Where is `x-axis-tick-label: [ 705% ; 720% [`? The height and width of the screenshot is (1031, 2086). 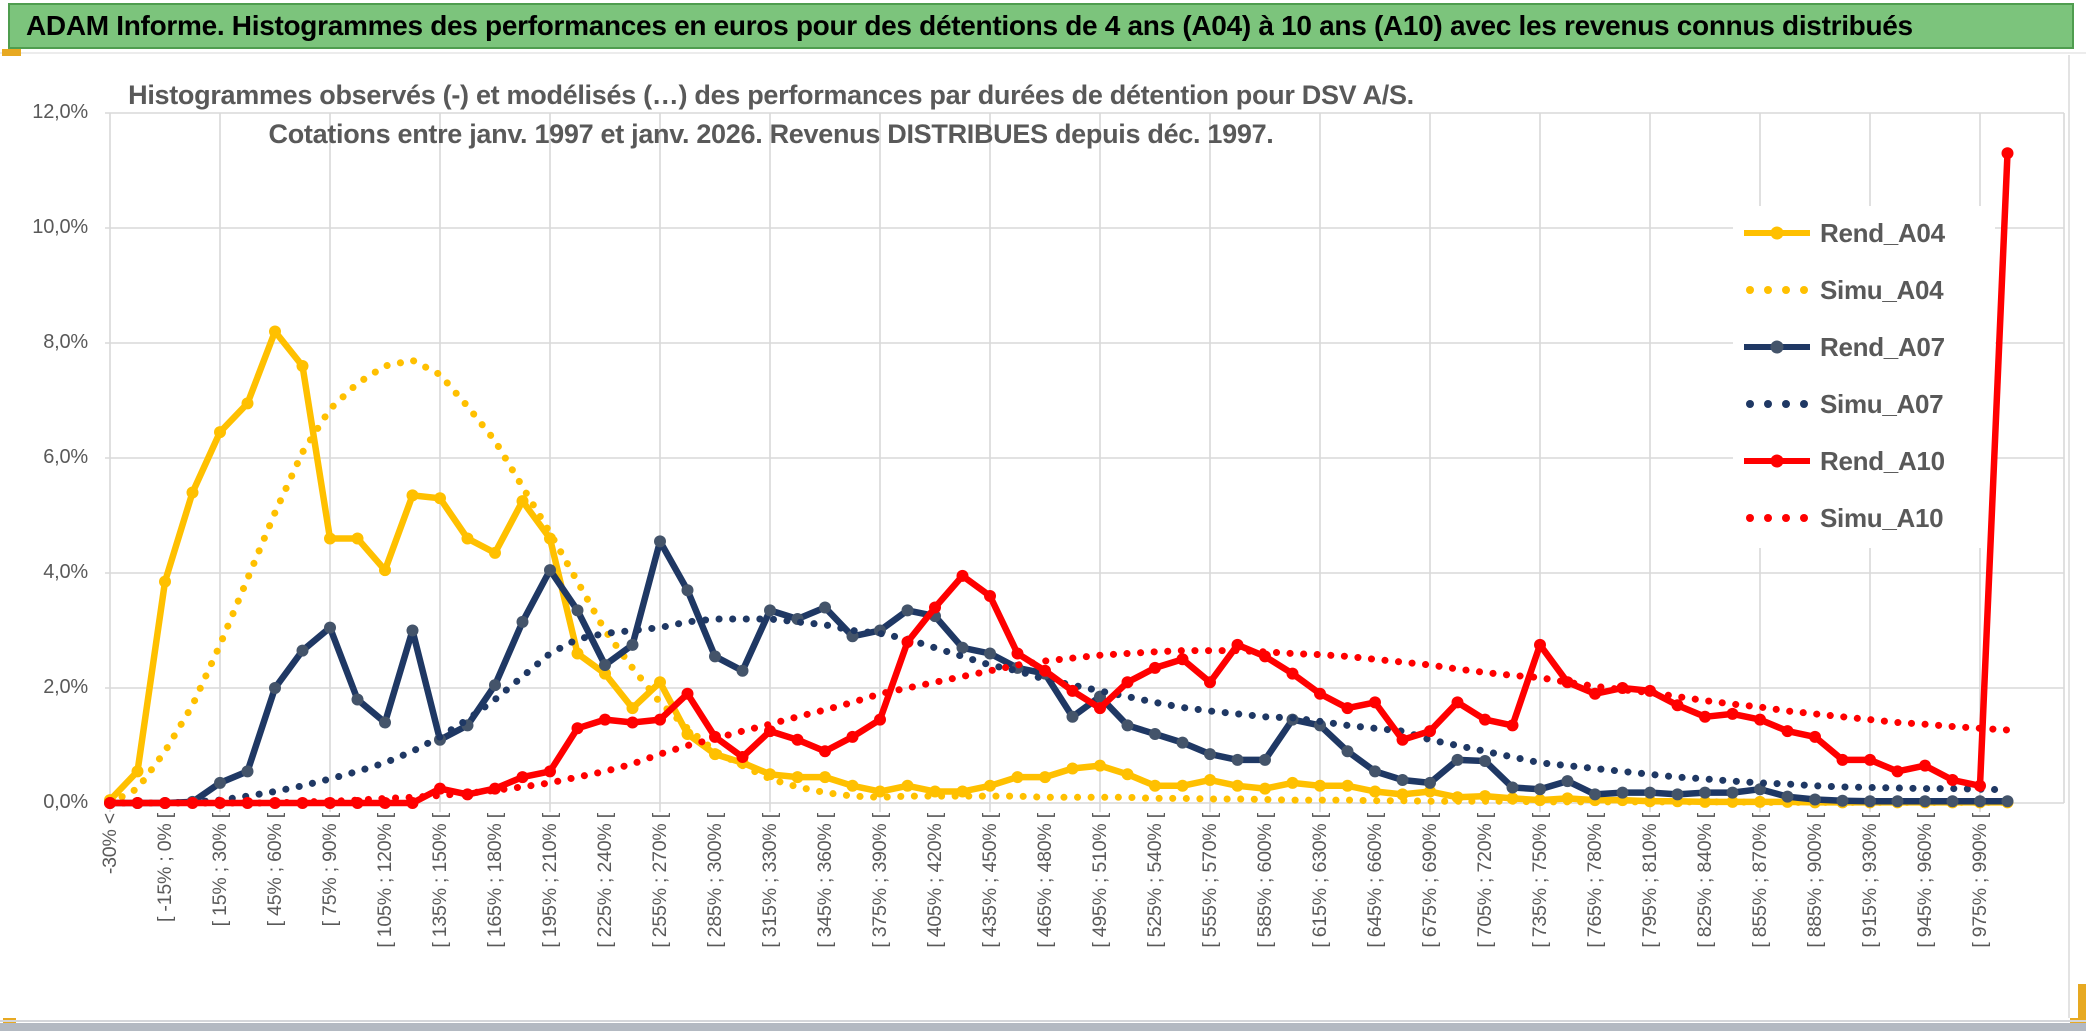
x-axis-tick-label: [ 705% ; 720% [ is located at coordinates (1485, 880).